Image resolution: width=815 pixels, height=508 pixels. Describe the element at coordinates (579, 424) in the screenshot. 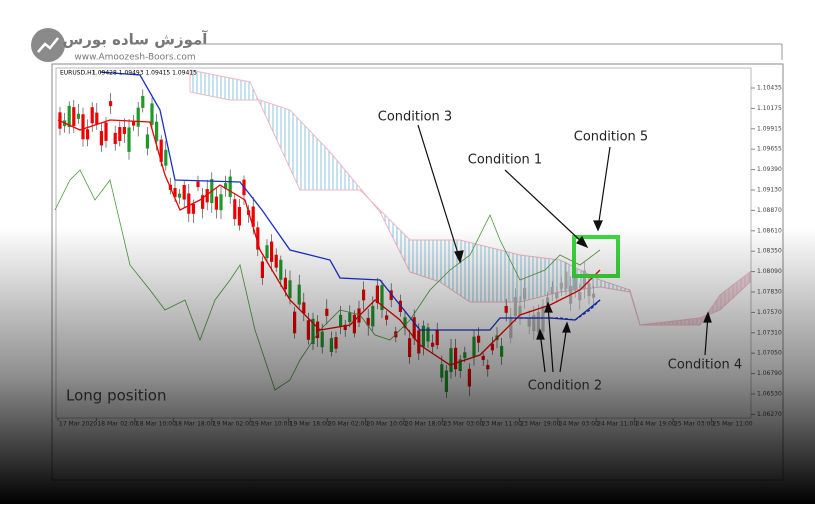

I see `time-label: 24 Mar 03:00` at that location.